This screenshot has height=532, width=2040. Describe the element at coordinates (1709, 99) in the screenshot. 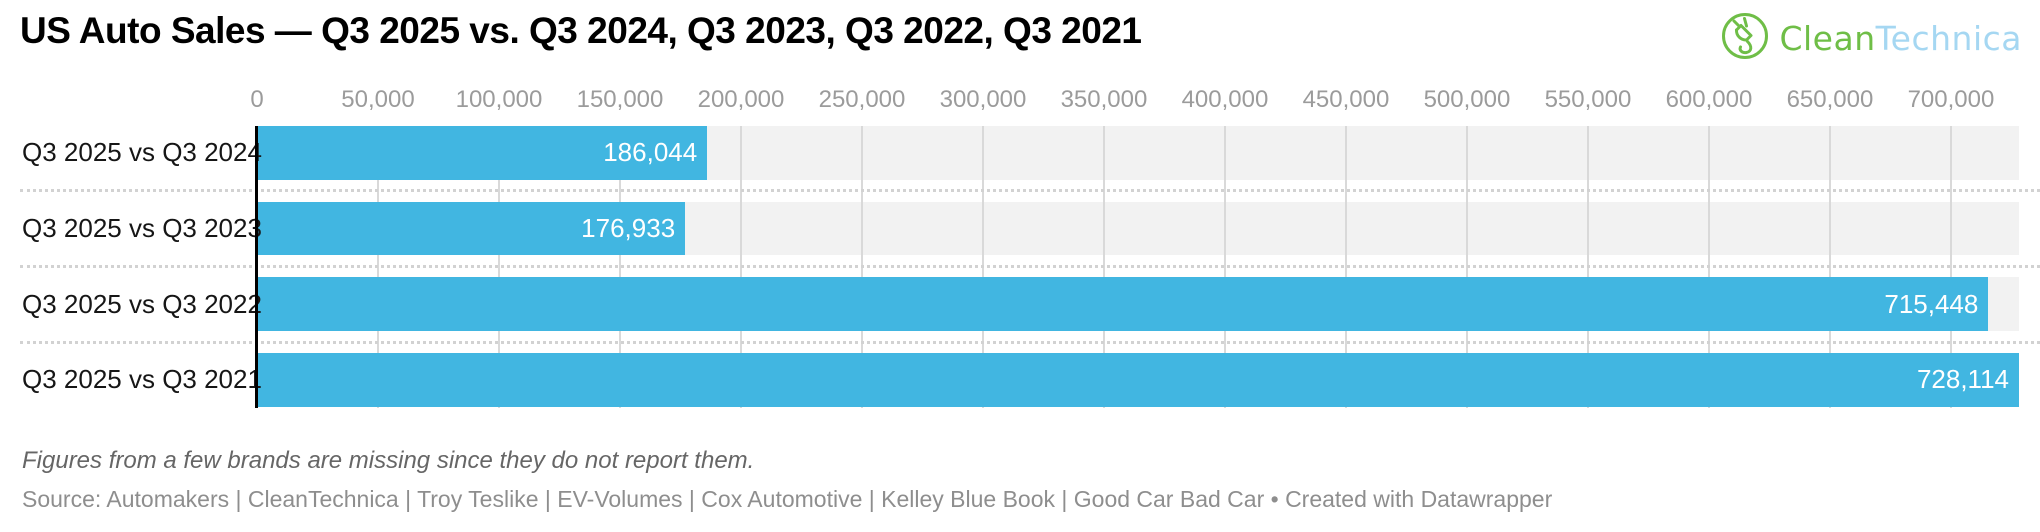

I see `axis-tick-label: 600,000` at that location.